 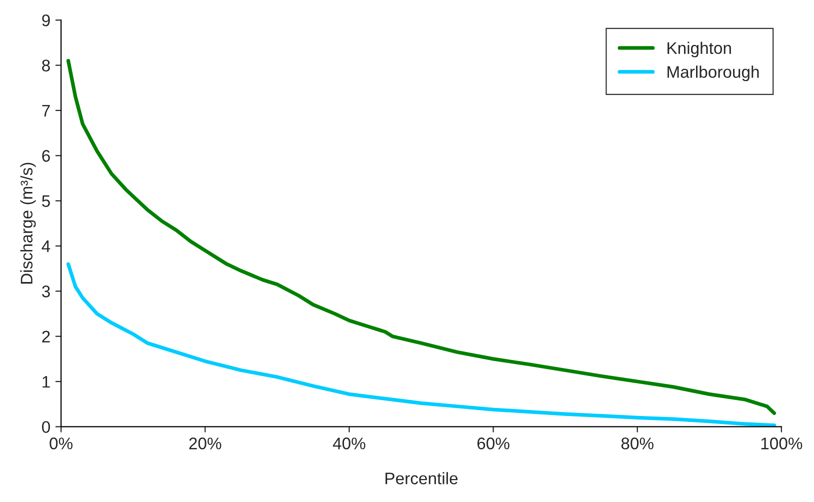 What do you see at coordinates (205, 444) in the screenshot?
I see `x-tick-label: 20%` at bounding box center [205, 444].